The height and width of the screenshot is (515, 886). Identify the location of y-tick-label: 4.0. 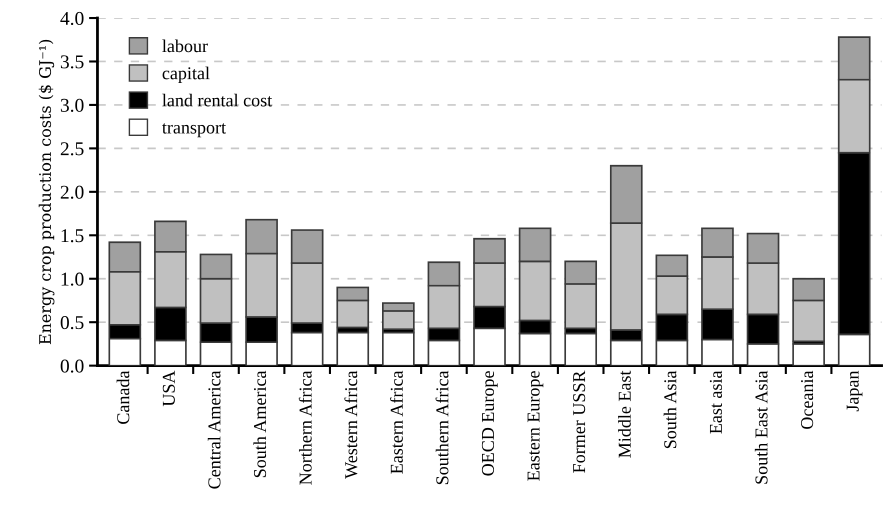
(72, 19).